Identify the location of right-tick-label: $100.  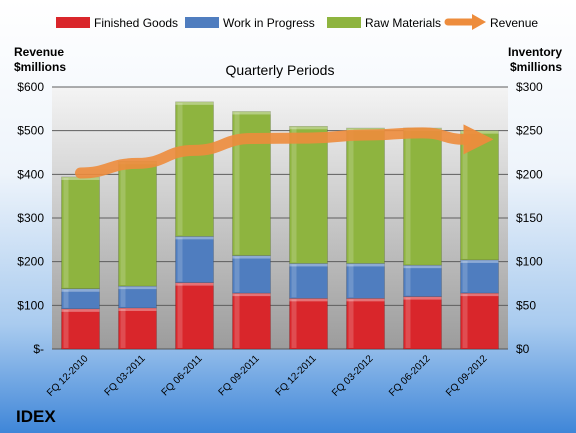
(529, 262).